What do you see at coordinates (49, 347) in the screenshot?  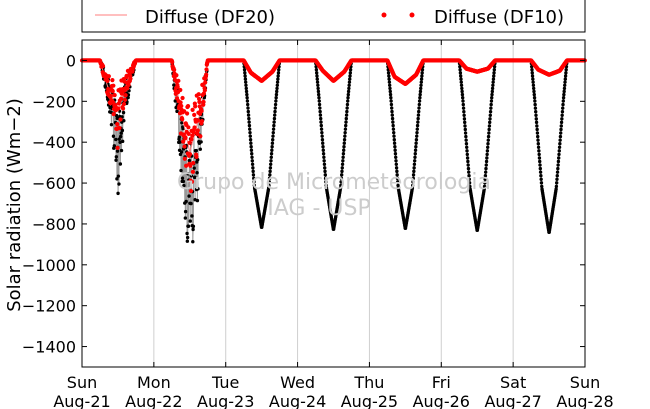 I see `y-tick-label: −1400` at bounding box center [49, 347].